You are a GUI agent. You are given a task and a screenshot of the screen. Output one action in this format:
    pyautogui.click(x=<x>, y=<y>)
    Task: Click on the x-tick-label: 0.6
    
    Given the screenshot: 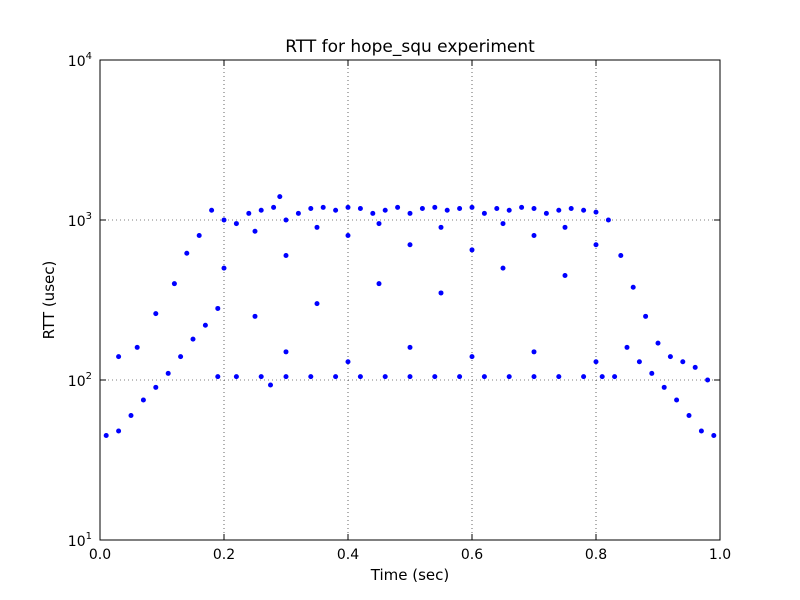 What is the action you would take?
    pyautogui.click(x=472, y=555)
    